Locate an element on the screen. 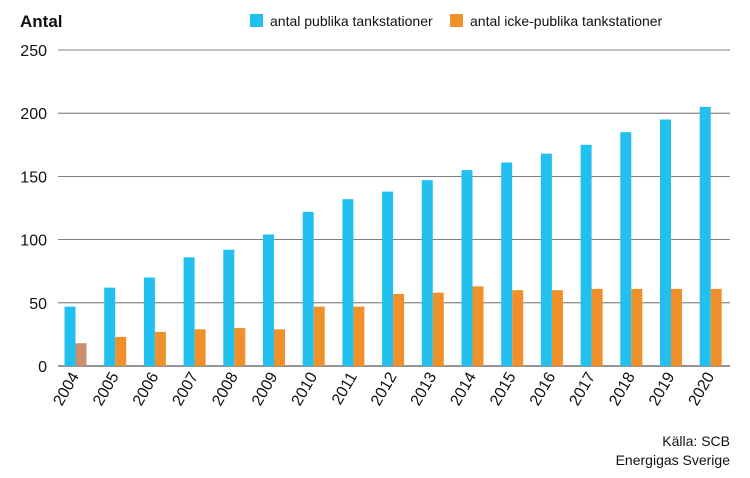 The width and height of the screenshot is (750, 478). legend-swatch-nonpublic is located at coordinates (456, 20).